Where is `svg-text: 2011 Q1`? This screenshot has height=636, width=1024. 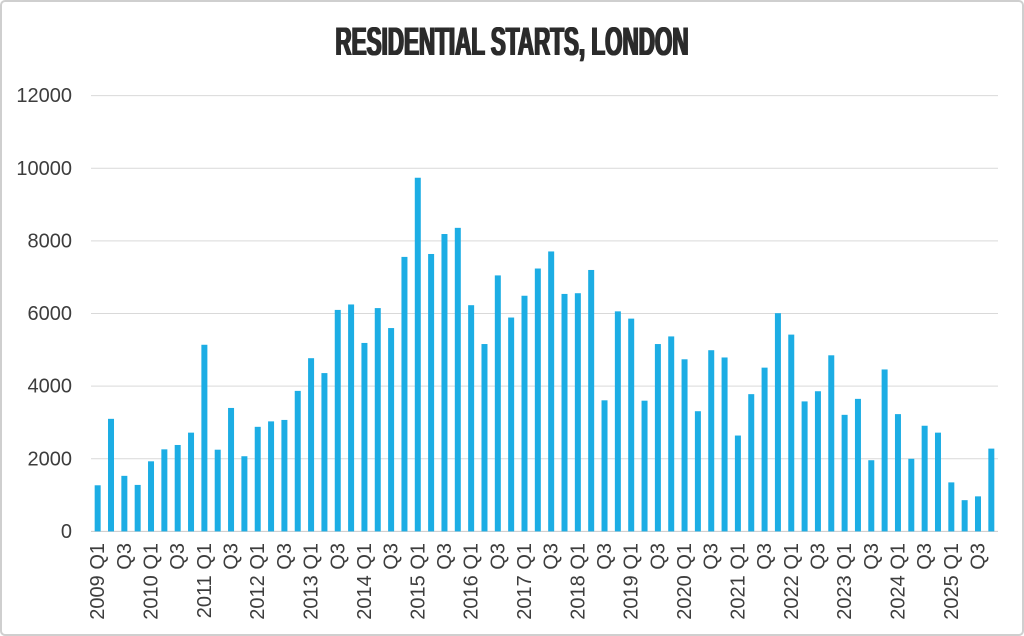
svg-text: 2011 Q1 is located at coordinates (205, 580).